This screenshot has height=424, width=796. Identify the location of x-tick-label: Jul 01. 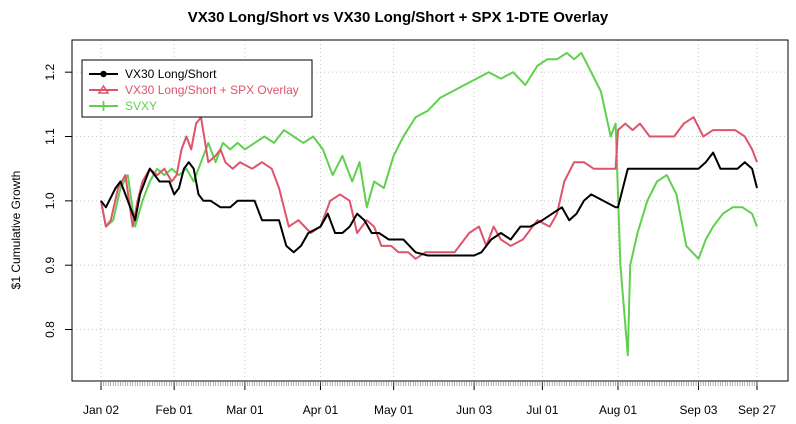
(542, 410).